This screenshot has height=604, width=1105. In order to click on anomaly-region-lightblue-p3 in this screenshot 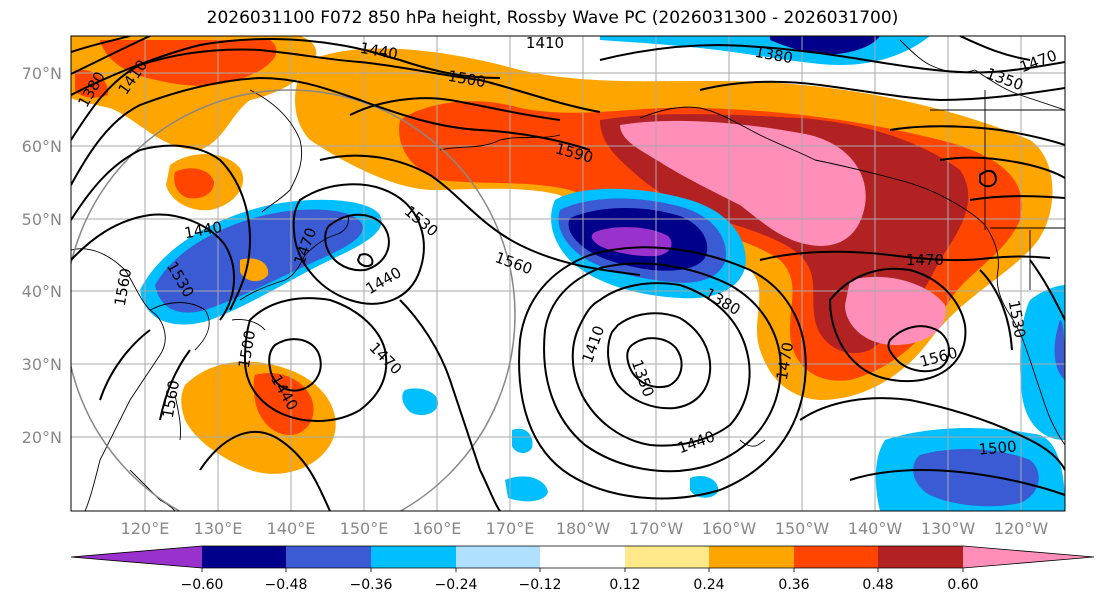, I will do `click(526, 489)`.